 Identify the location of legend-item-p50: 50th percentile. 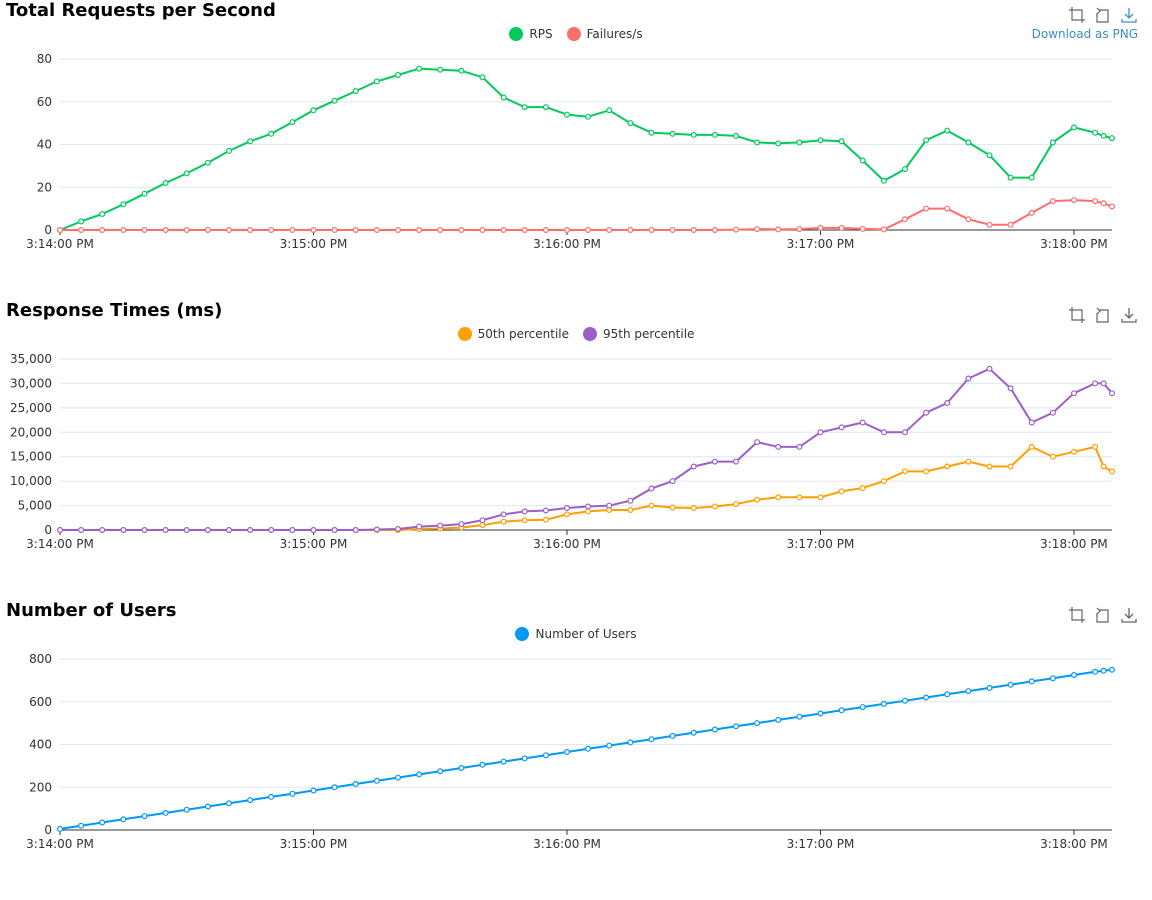
(513, 334).